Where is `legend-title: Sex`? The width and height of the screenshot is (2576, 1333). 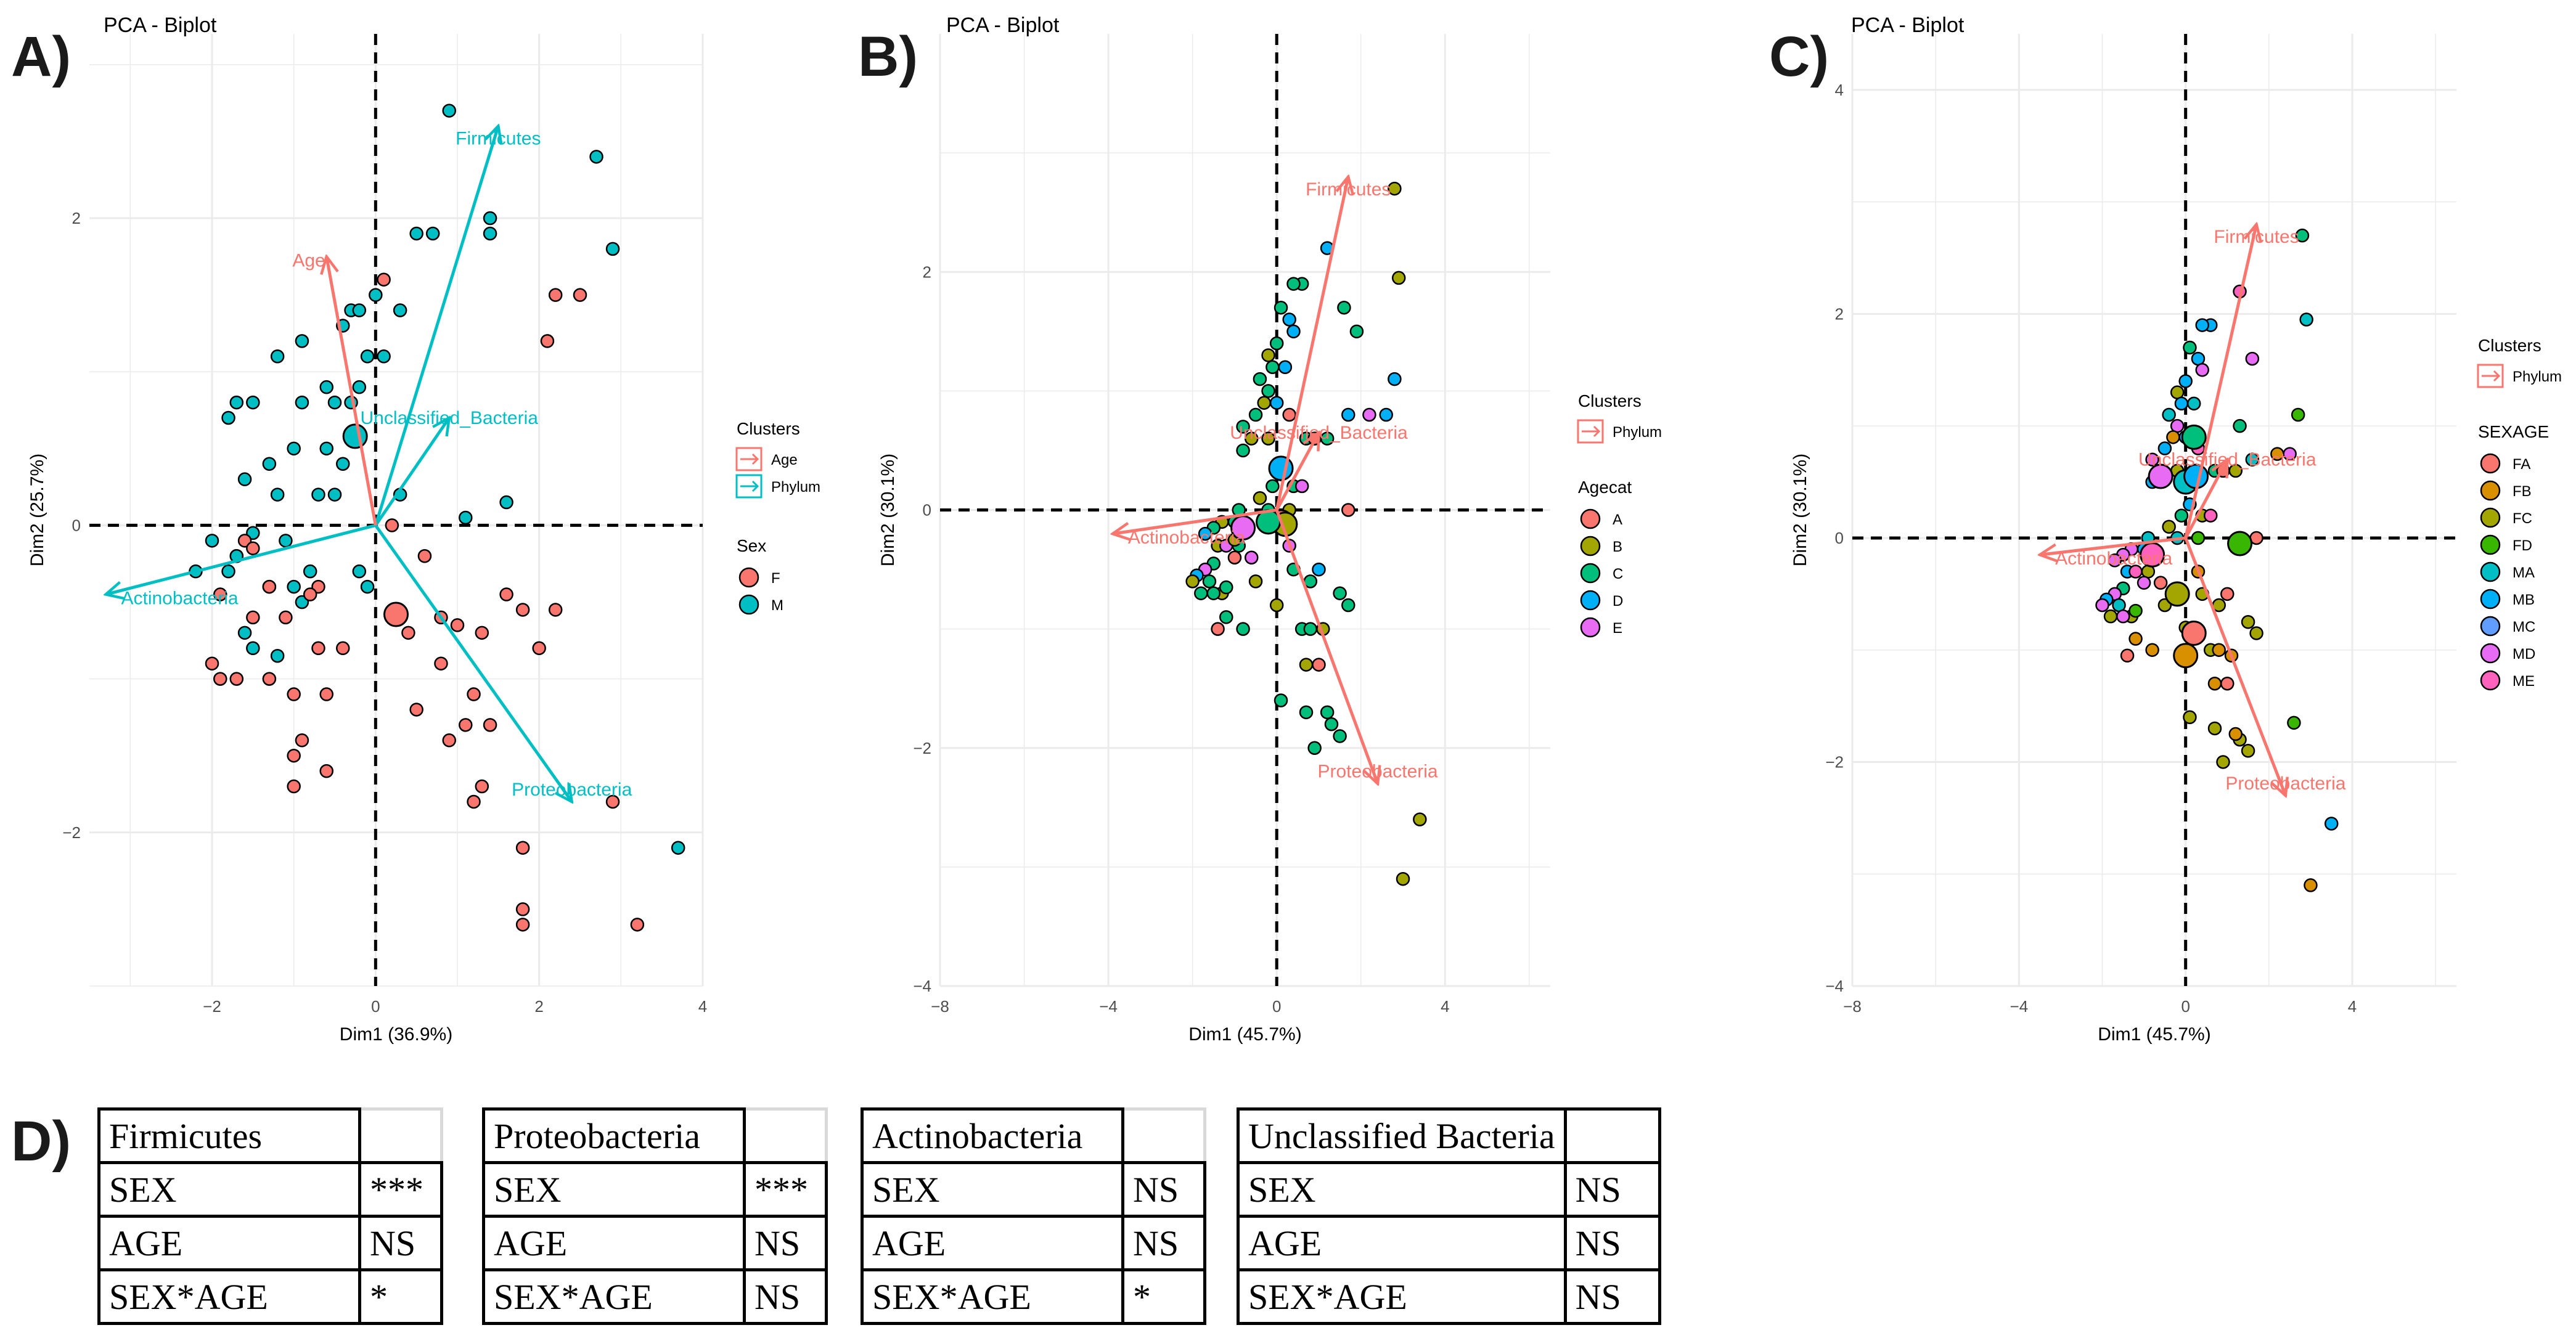
legend-title: Sex is located at coordinates (751, 545).